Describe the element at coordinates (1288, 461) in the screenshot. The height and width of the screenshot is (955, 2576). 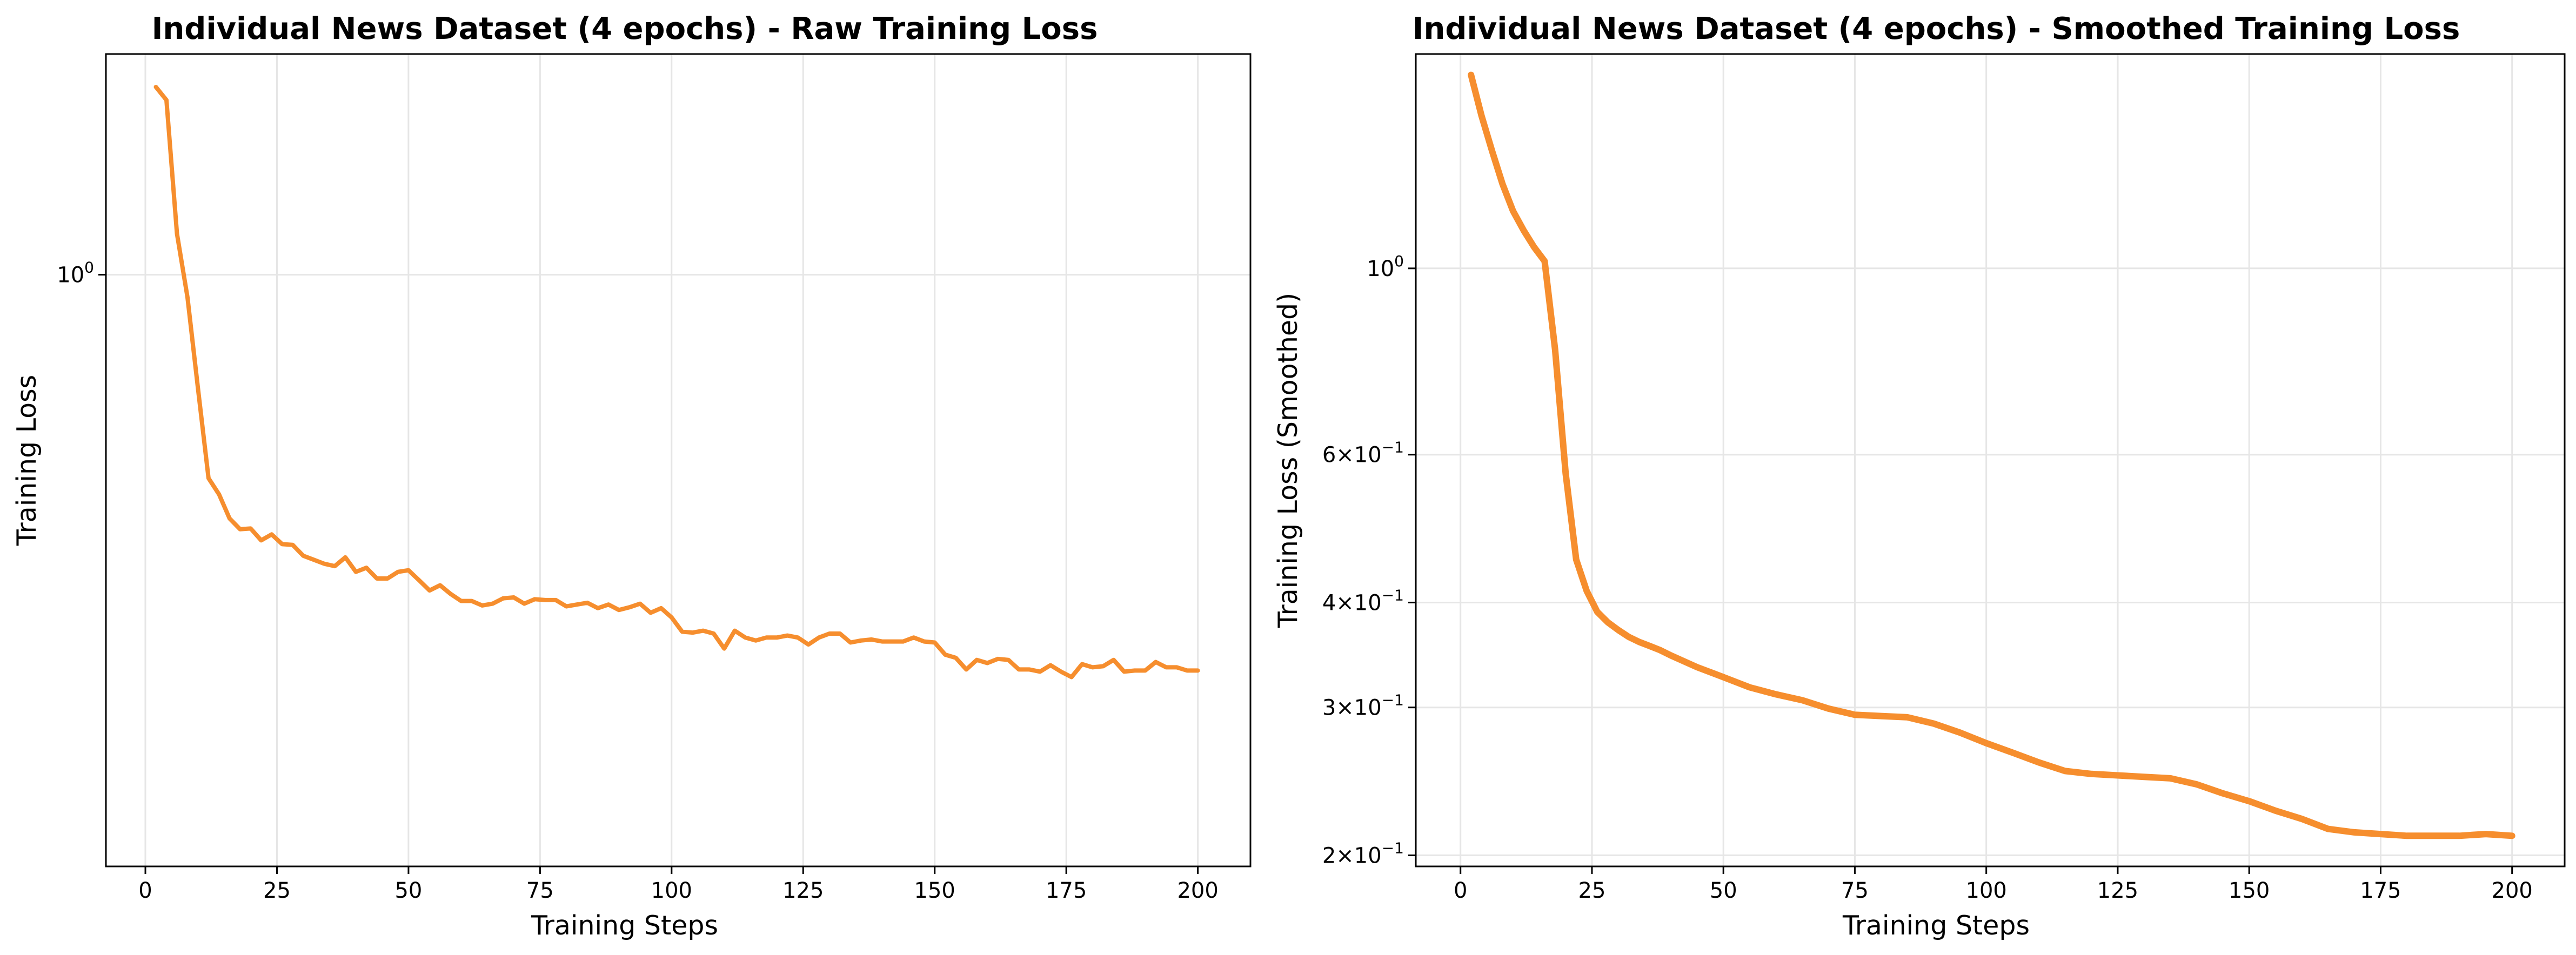
I see `y-axis-label-smoothed: Training Loss (Smoothed)` at that location.